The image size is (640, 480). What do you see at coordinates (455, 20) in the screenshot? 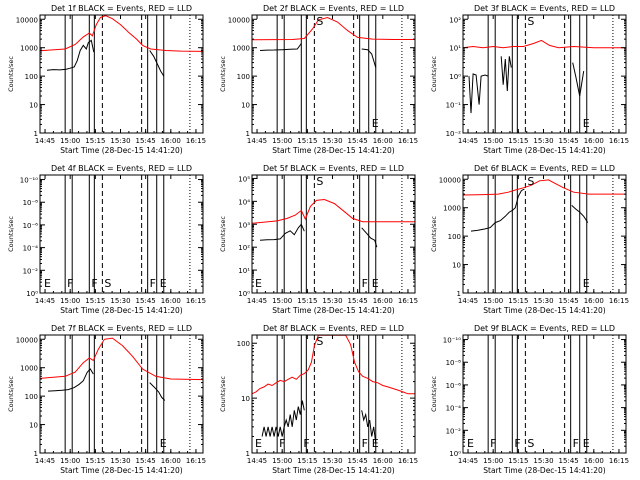
I see `y-tick-label: 10²` at bounding box center [455, 20].